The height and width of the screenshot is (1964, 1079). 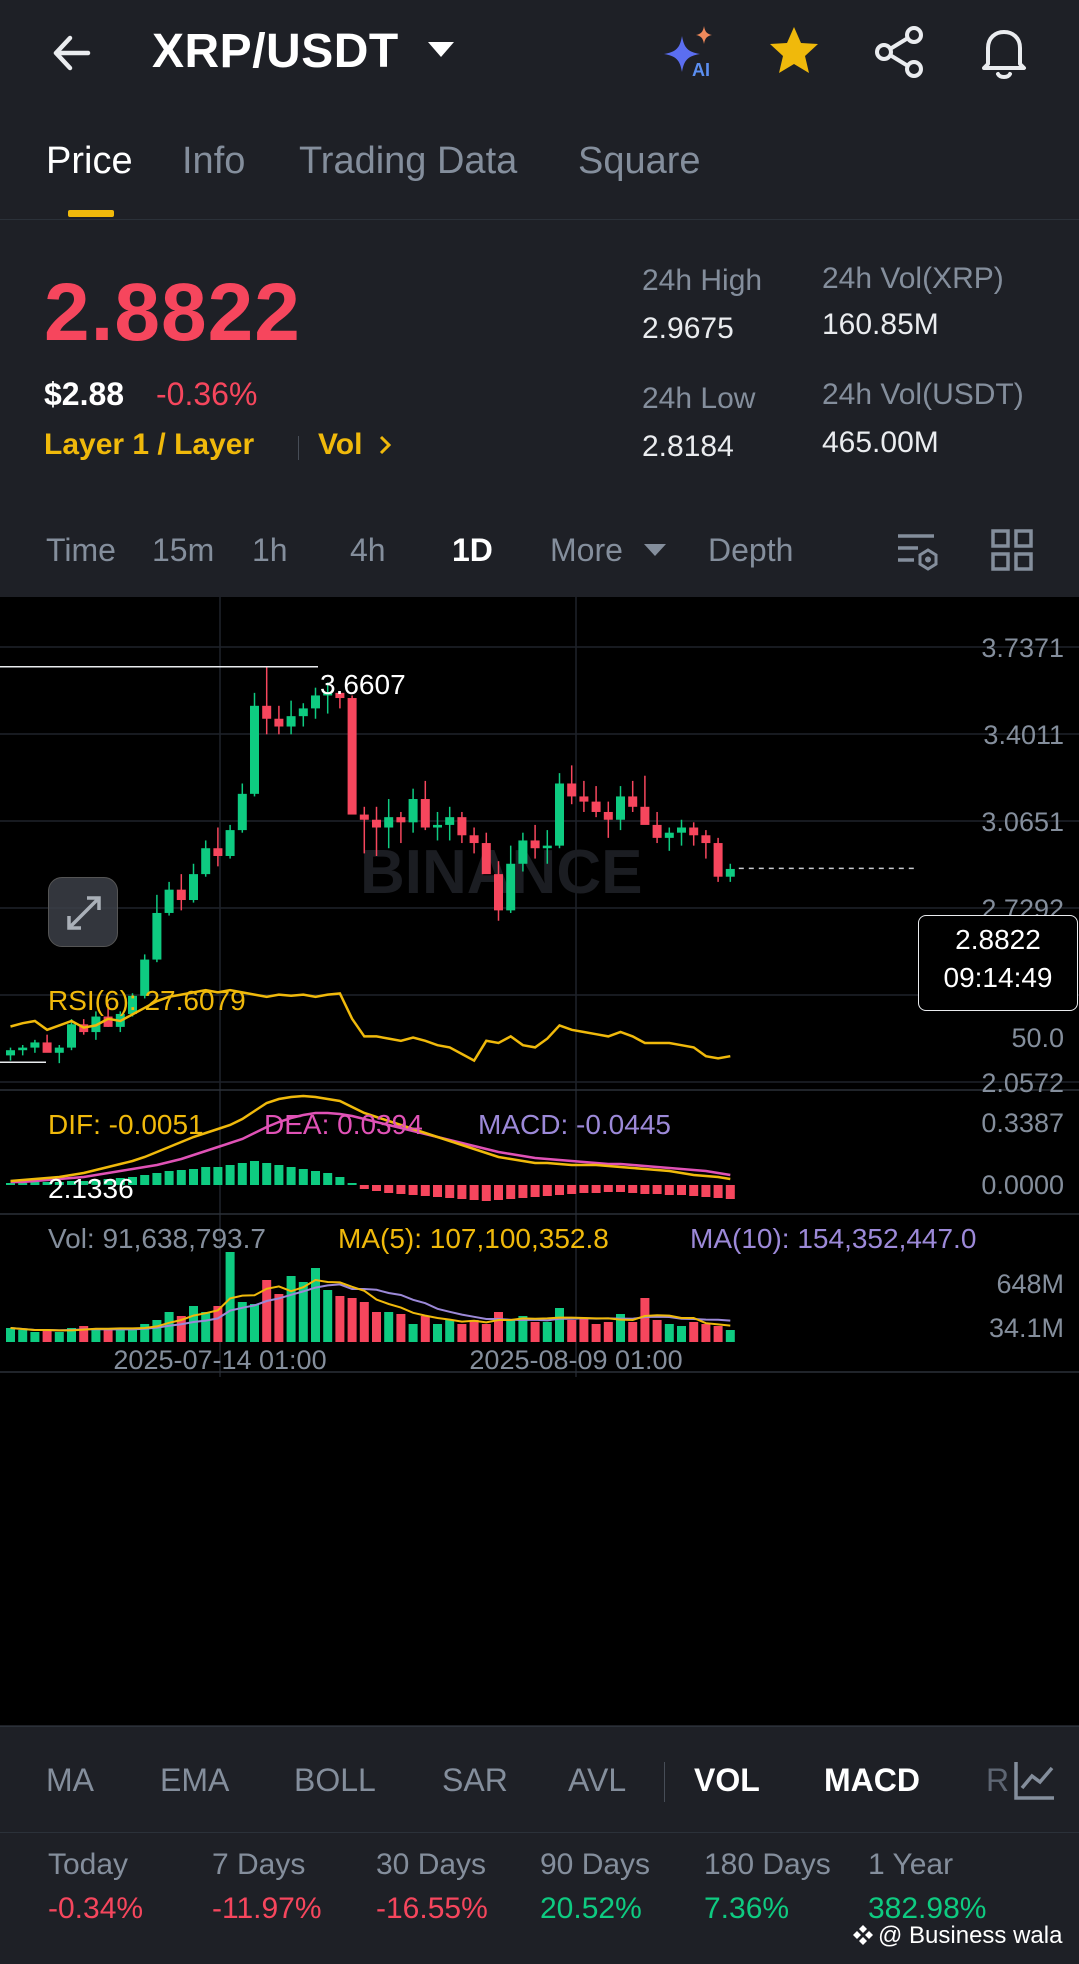 What do you see at coordinates (84, 394) in the screenshot?
I see `usd-price: $2.88` at bounding box center [84, 394].